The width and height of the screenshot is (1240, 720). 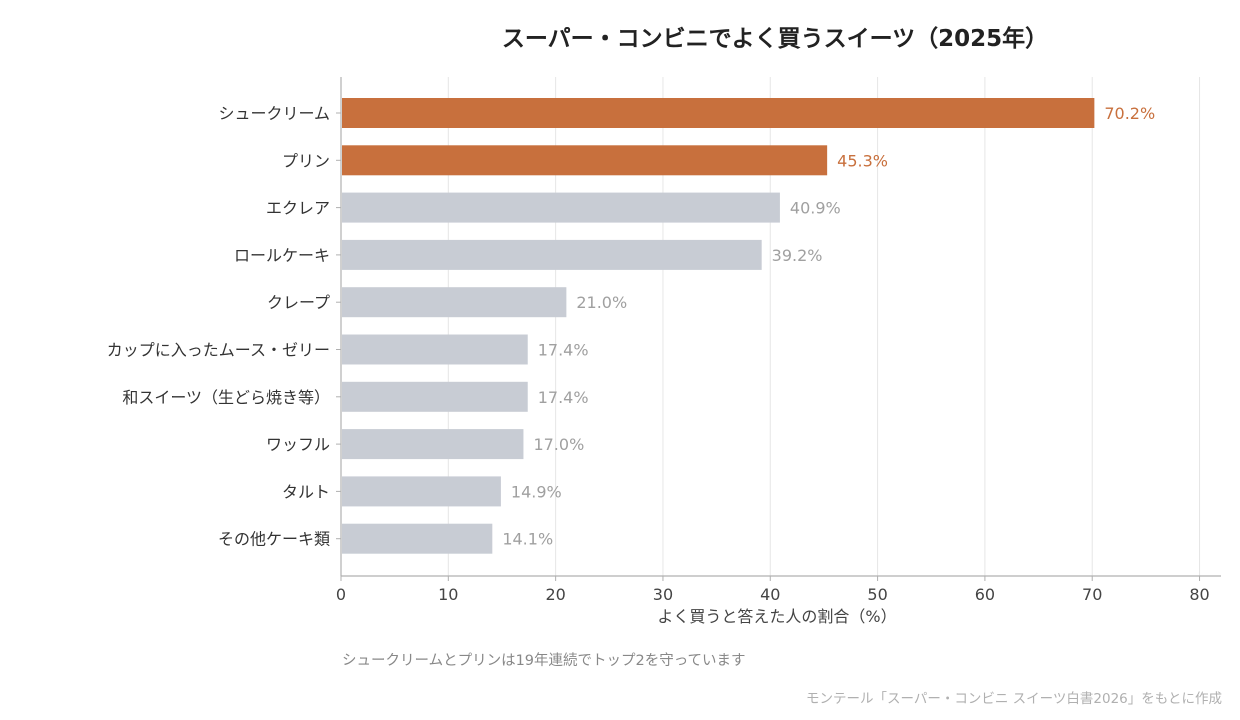 I want to click on x-tick-label: 10, so click(x=448, y=594).